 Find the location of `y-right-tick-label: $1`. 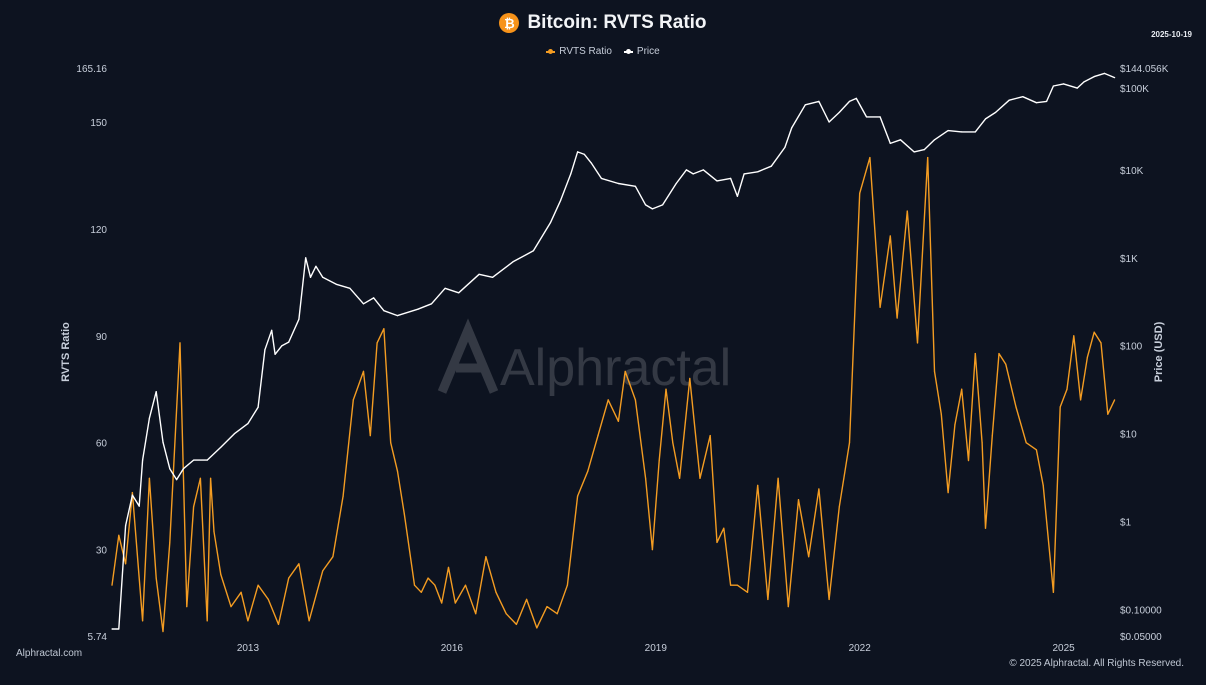

y-right-tick-label: $1 is located at coordinates (1126, 523).